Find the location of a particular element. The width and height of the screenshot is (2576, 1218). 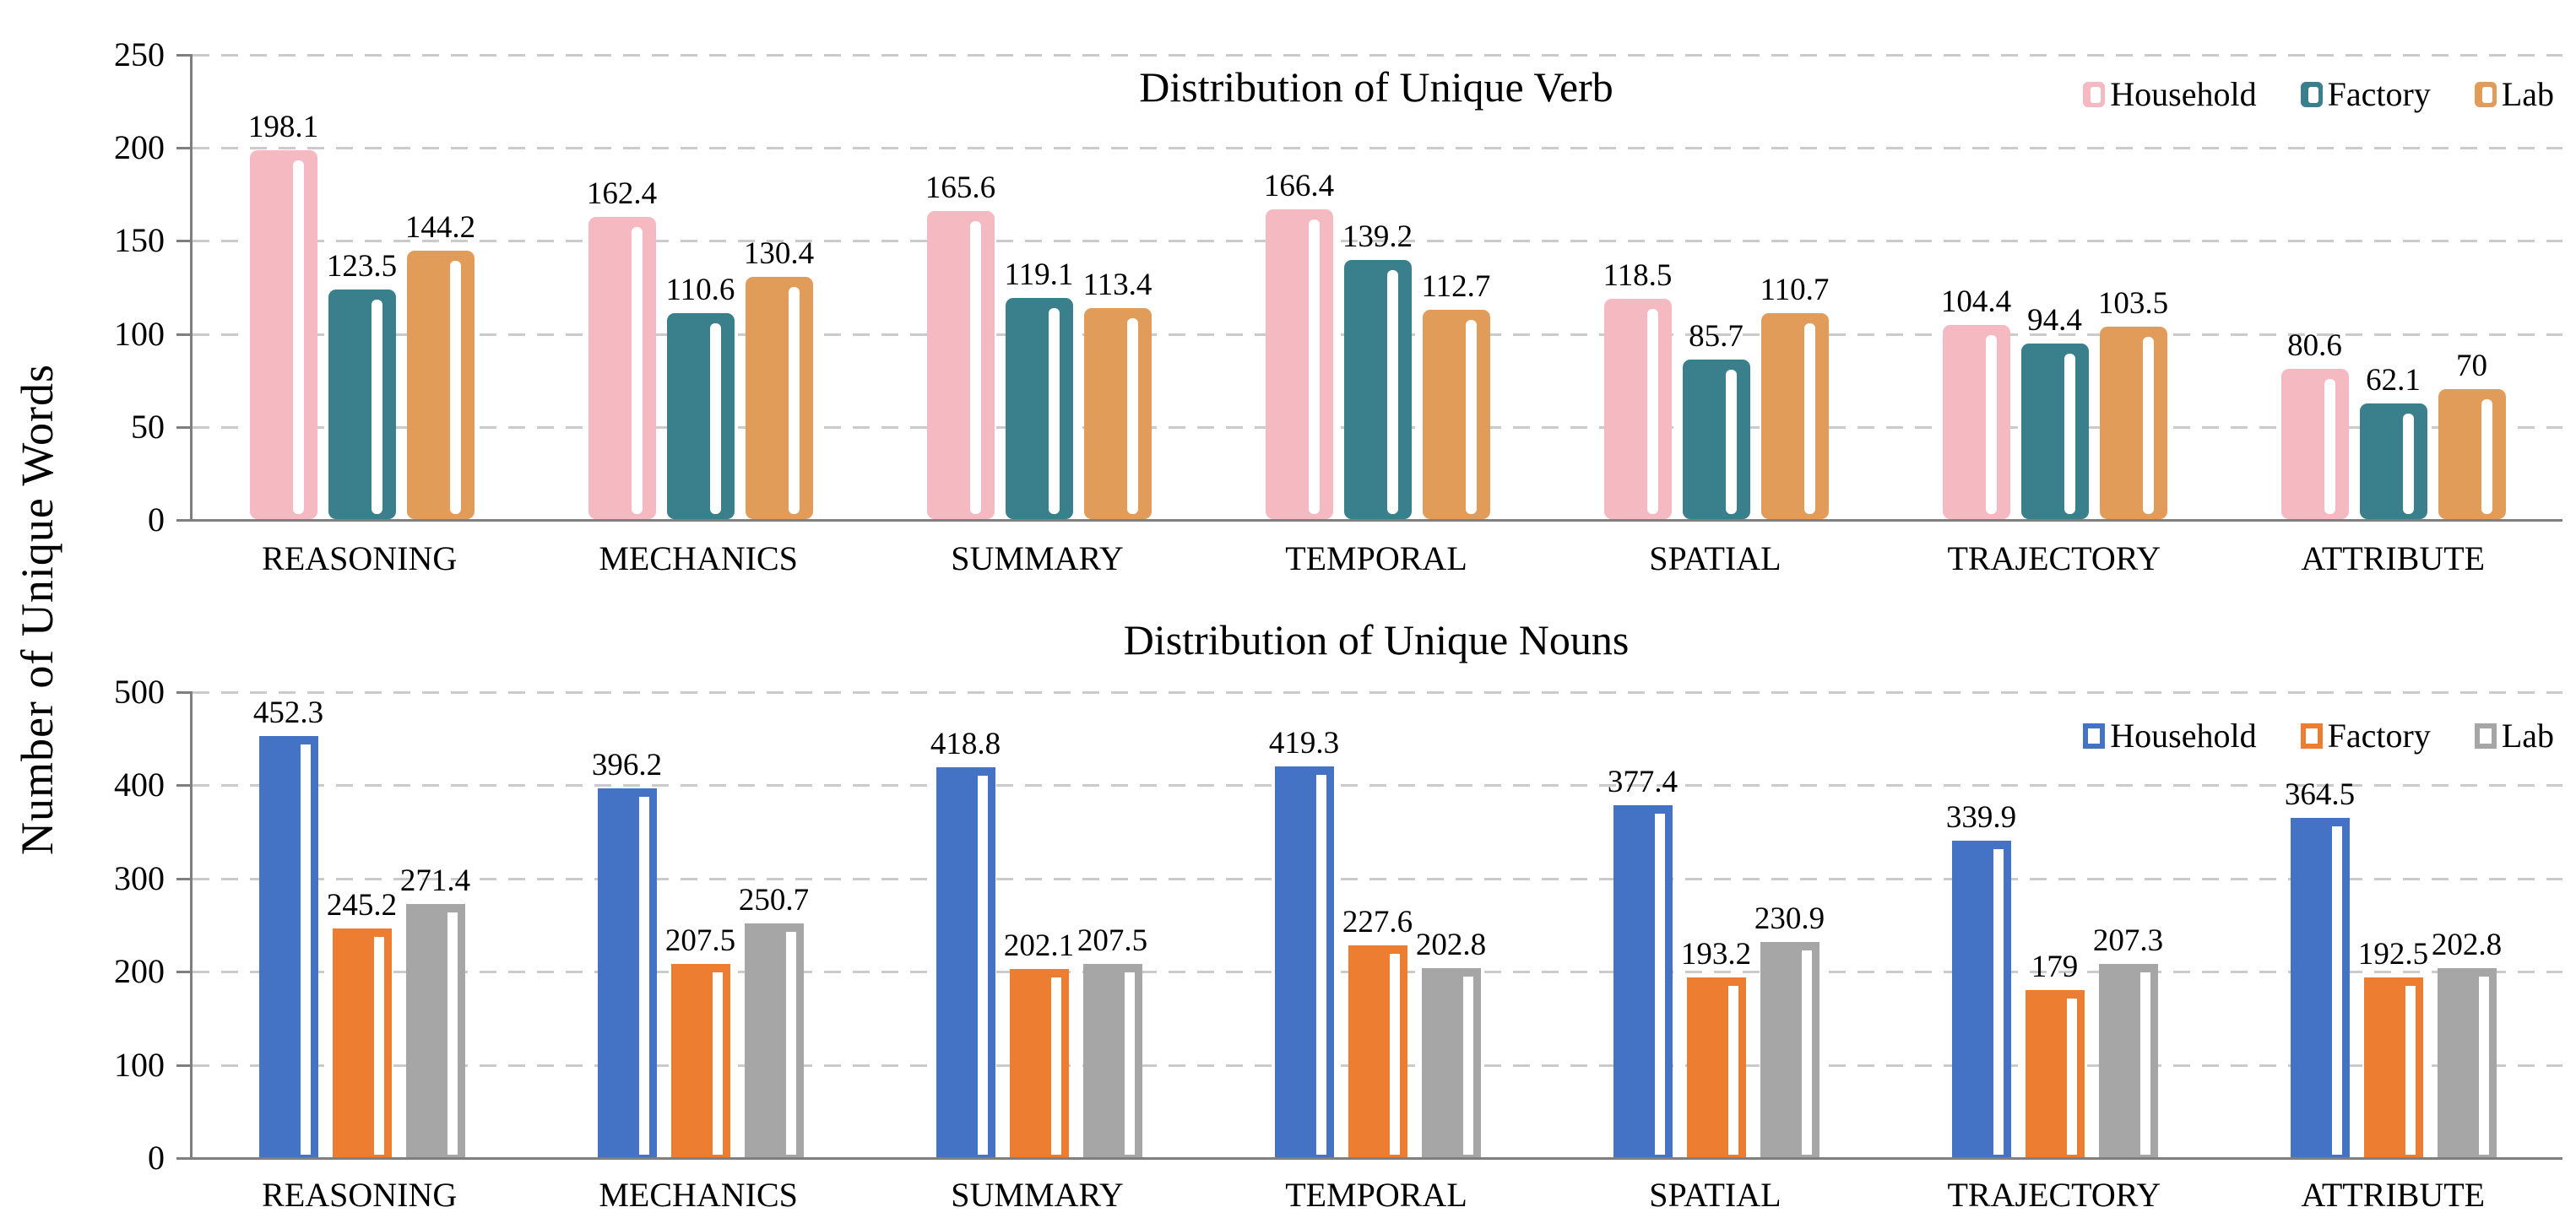

bar-factory-trajectory: 179 is located at coordinates (2055, 1054).